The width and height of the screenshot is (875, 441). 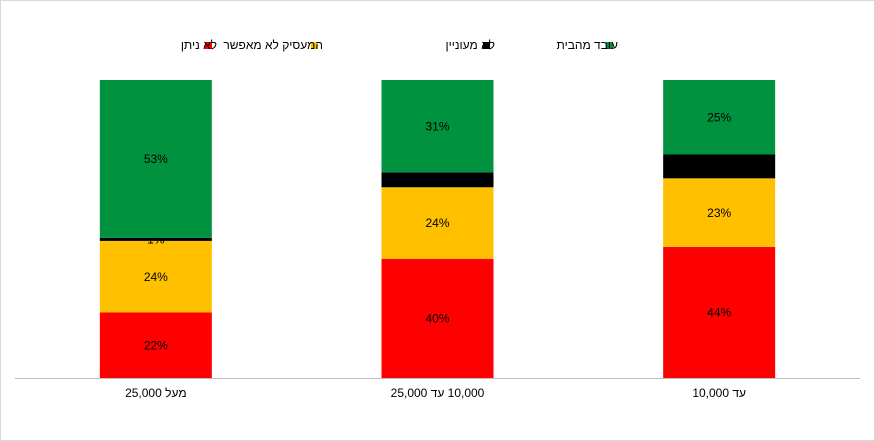 What do you see at coordinates (719, 393) in the screenshot?
I see `x-tick-label: עד 10,000` at bounding box center [719, 393].